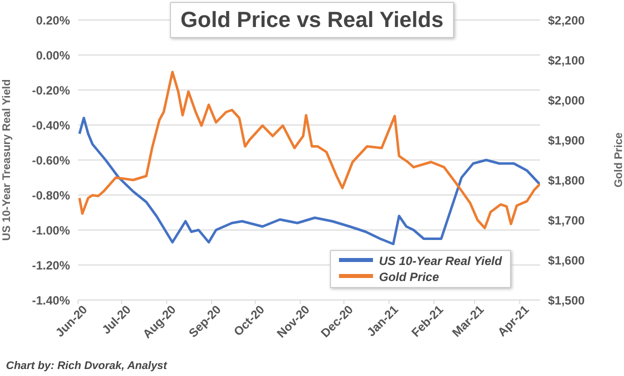 The height and width of the screenshot is (376, 624). What do you see at coordinates (567, 20) in the screenshot?
I see `y2-tick-label: $2,200` at bounding box center [567, 20].